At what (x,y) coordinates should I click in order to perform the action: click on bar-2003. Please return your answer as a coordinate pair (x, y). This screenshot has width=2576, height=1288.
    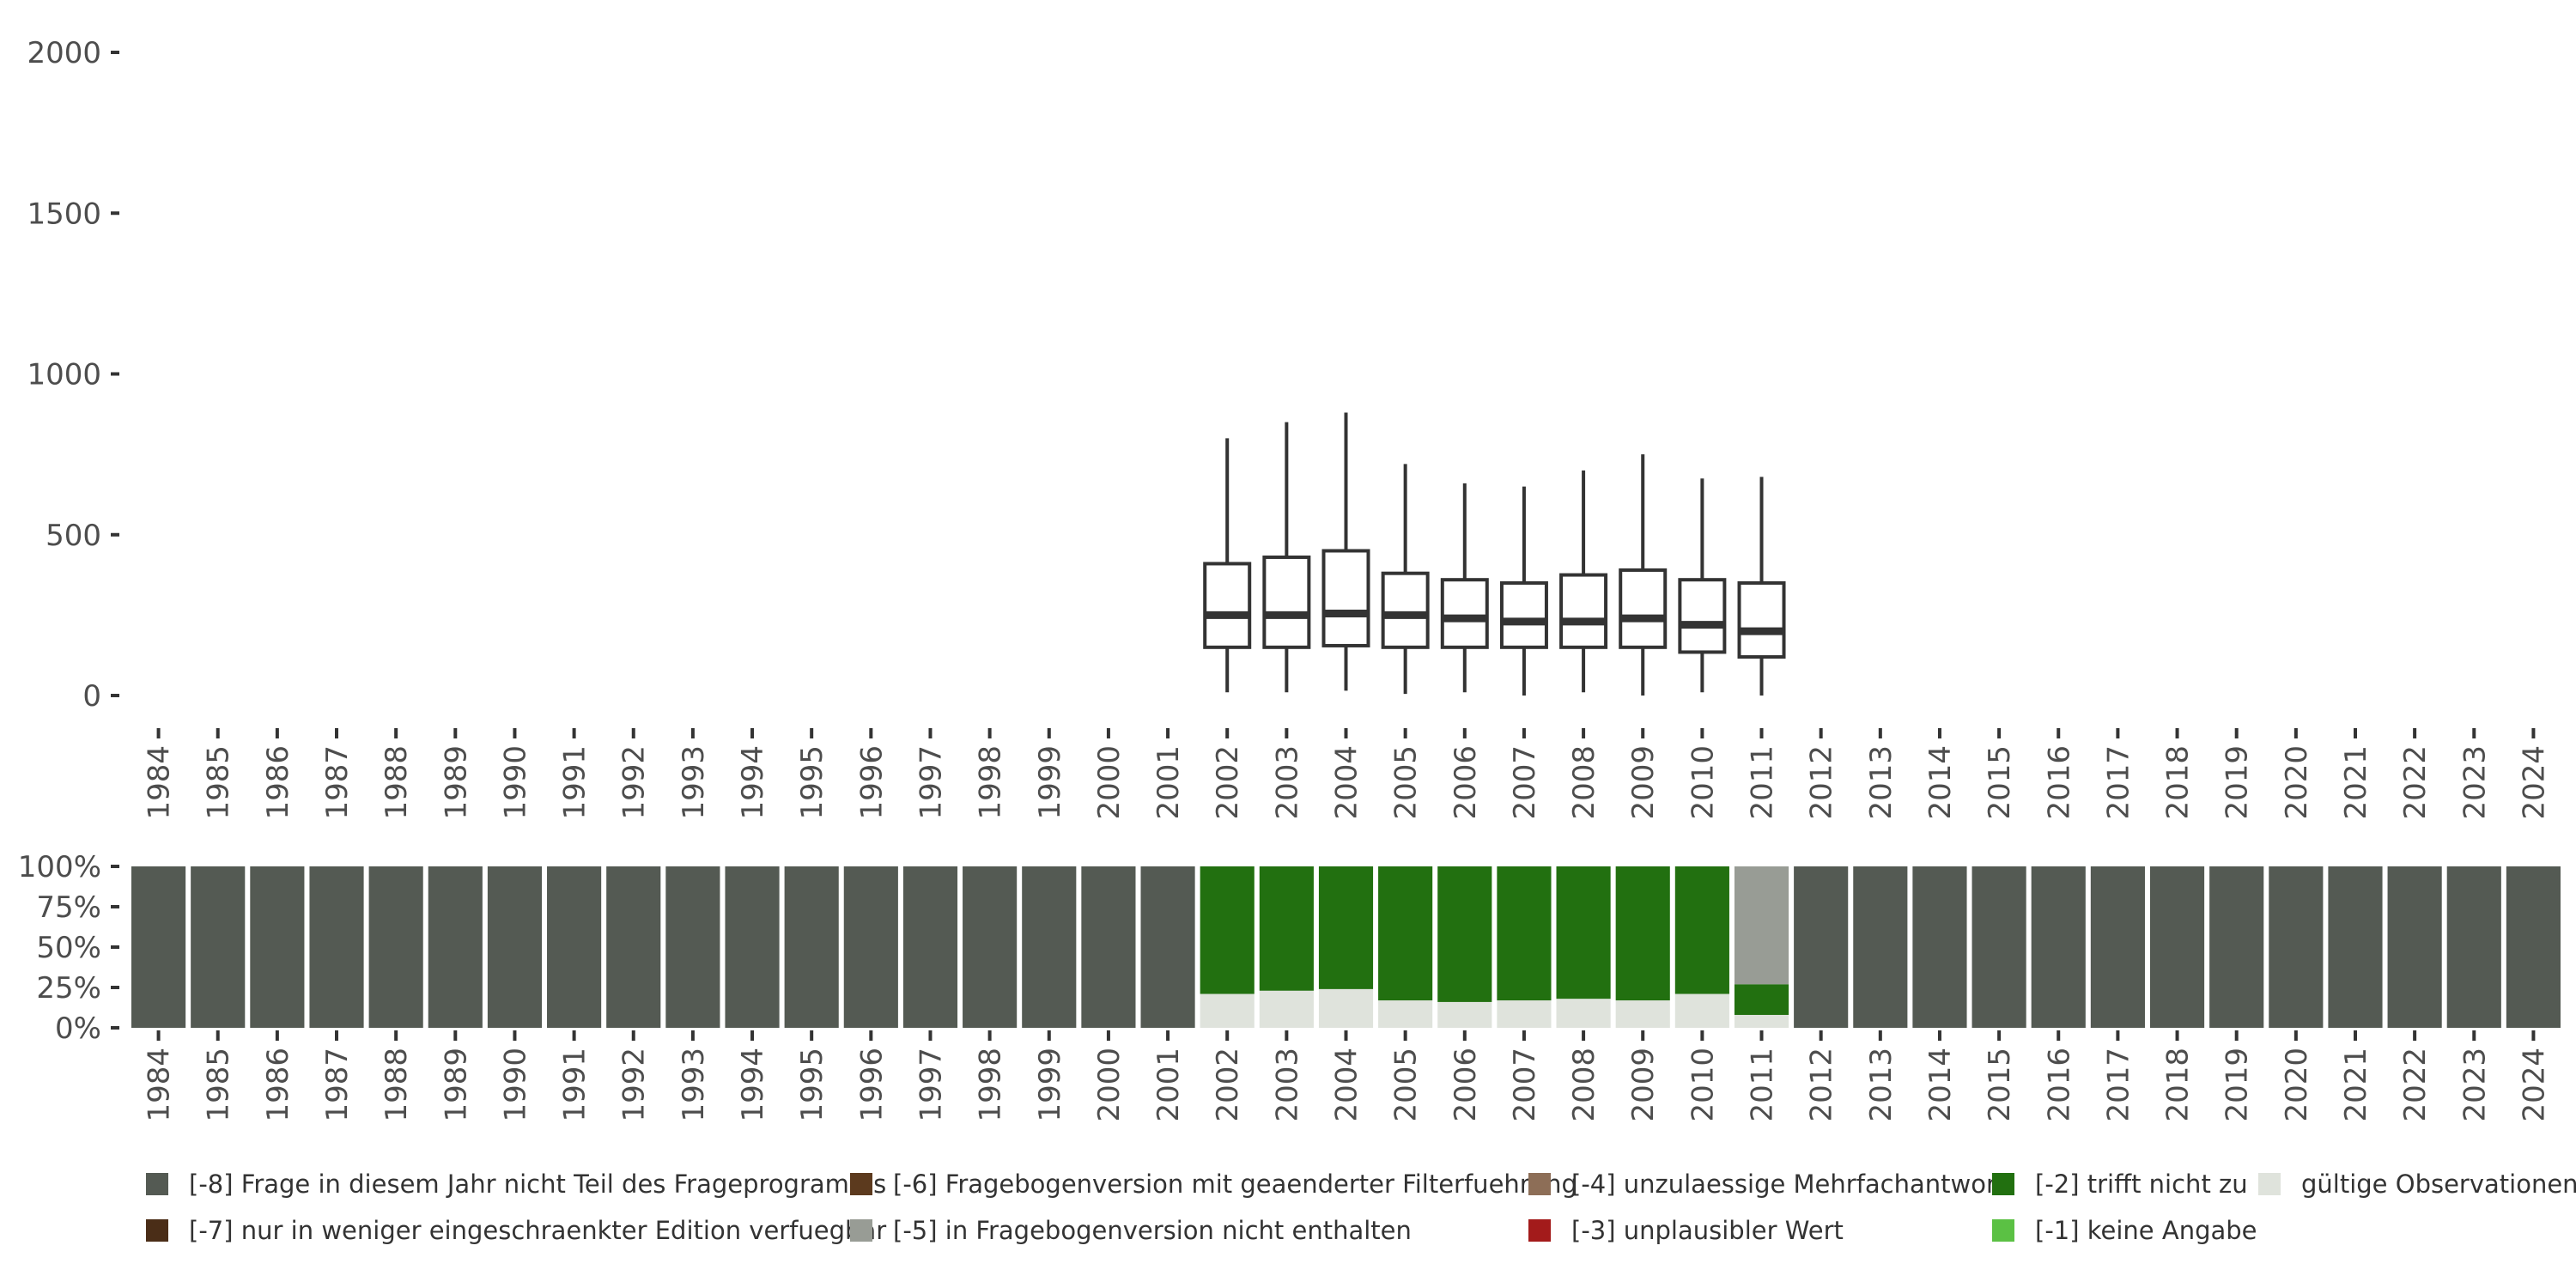
    Looking at the image, I should click on (1287, 947).